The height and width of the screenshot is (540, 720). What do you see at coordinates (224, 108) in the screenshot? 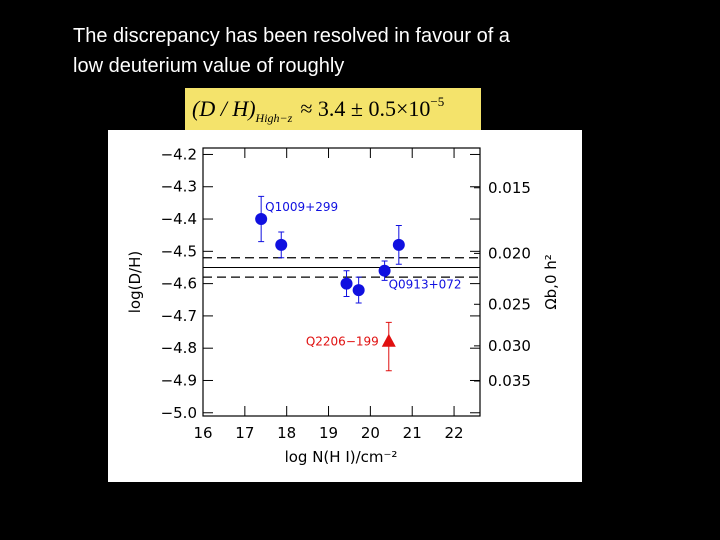
I see `formula-lhs: (D / H)` at bounding box center [224, 108].